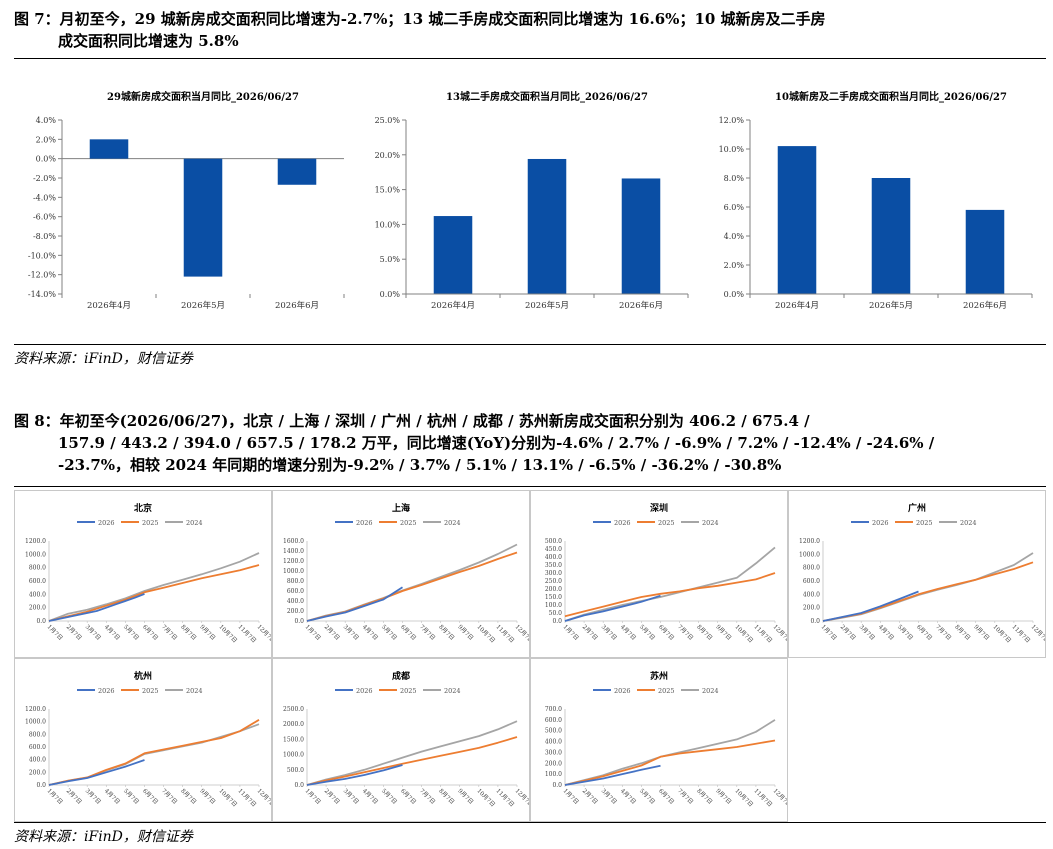 Image resolution: width=1053 pixels, height=849 pixels. Describe the element at coordinates (530, 822) in the screenshot. I see `figure8-bottom-rule` at that location.